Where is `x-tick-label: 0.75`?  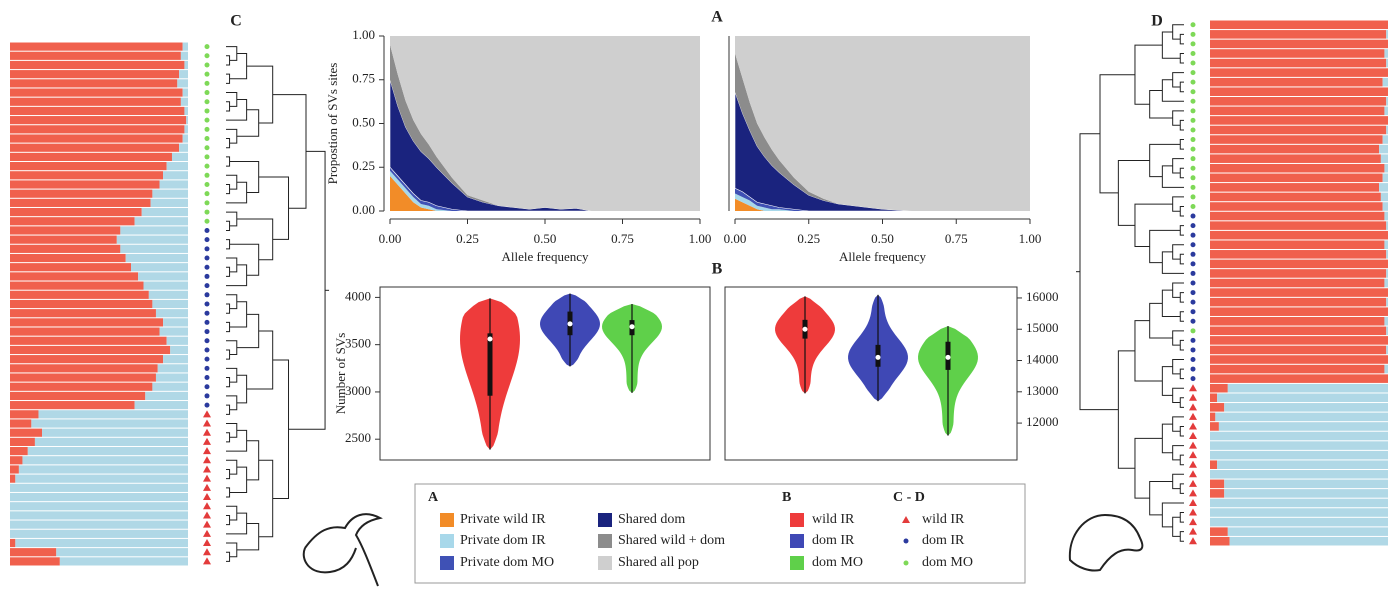 x-tick-label: 0.75 is located at coordinates (956, 238).